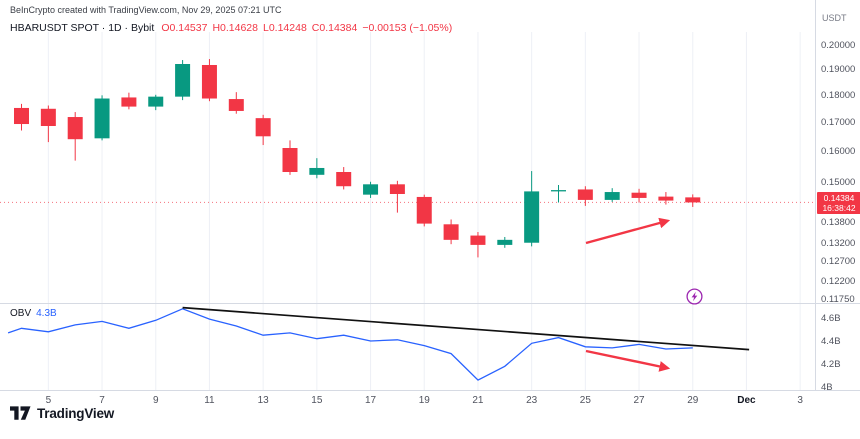 This screenshot has width=860, height=439. What do you see at coordinates (831, 341) in the screenshot?
I see `obv-axis-label: 4.4B` at bounding box center [831, 341].